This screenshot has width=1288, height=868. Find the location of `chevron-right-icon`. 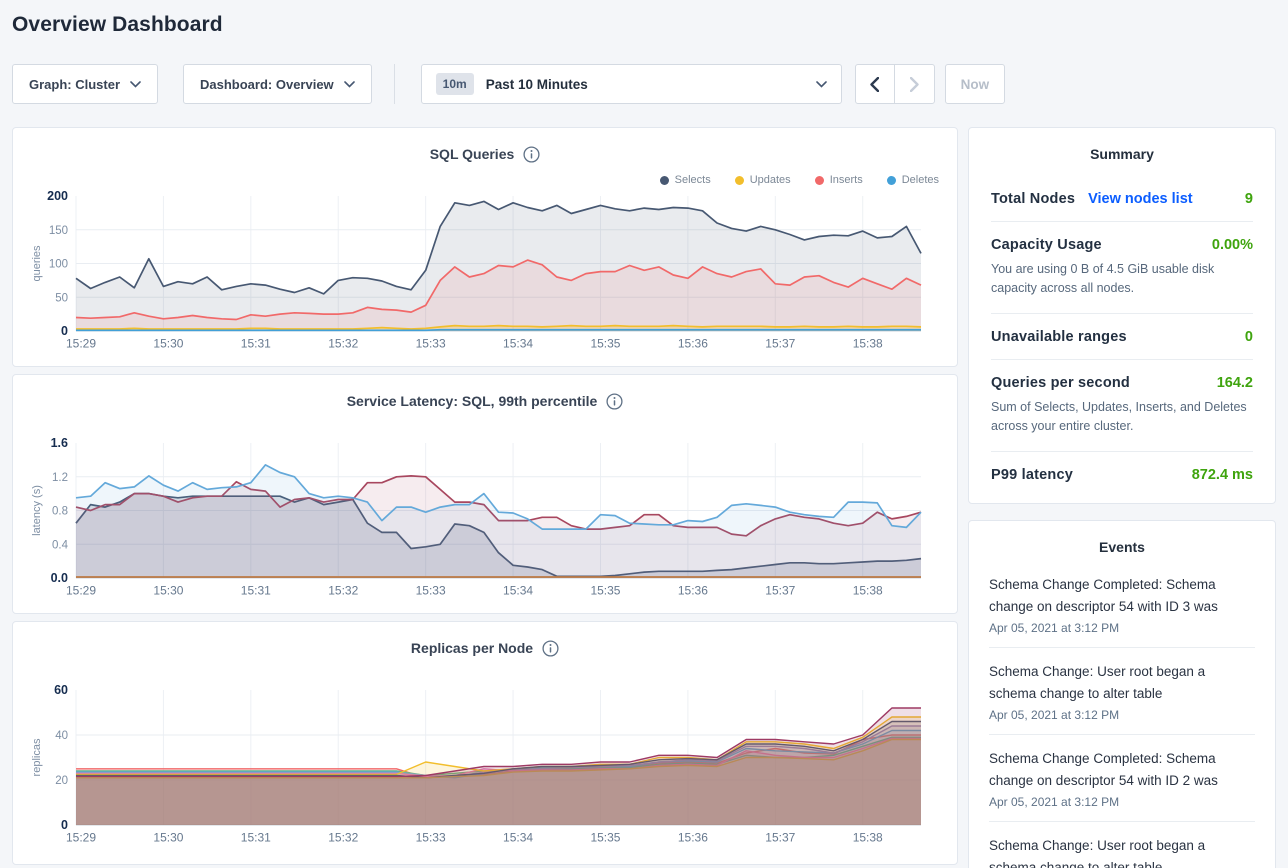

chevron-right-icon is located at coordinates (914, 84).